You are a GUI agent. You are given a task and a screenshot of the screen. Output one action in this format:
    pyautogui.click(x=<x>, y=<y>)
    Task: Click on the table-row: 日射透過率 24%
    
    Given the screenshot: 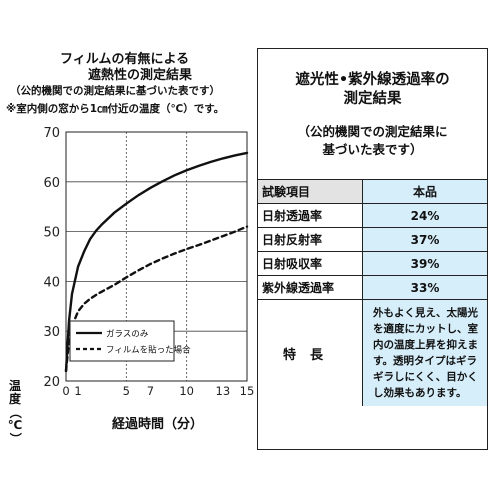 What is the action you would take?
    pyautogui.click(x=372, y=215)
    